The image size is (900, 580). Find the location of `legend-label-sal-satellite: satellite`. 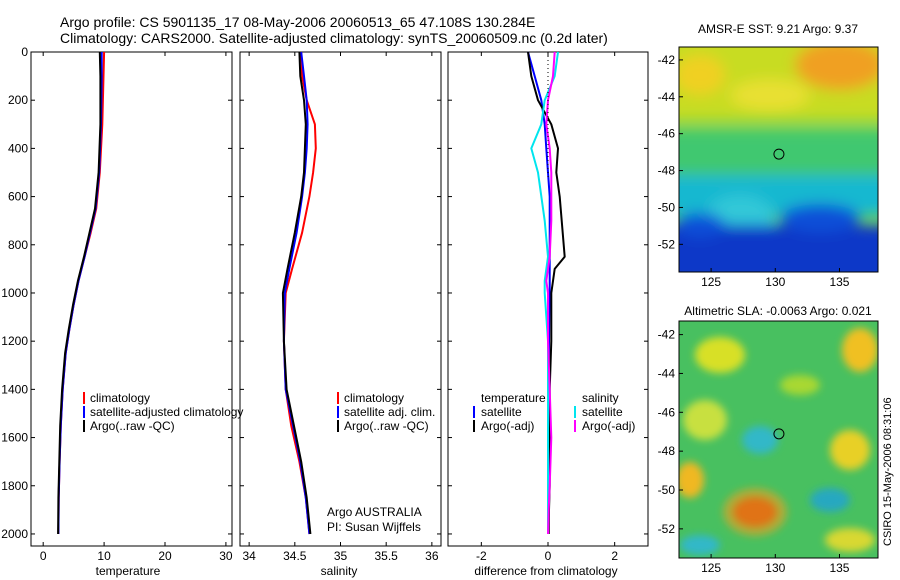

legend-label-sal-satellite: satellite is located at coordinates (602, 412).